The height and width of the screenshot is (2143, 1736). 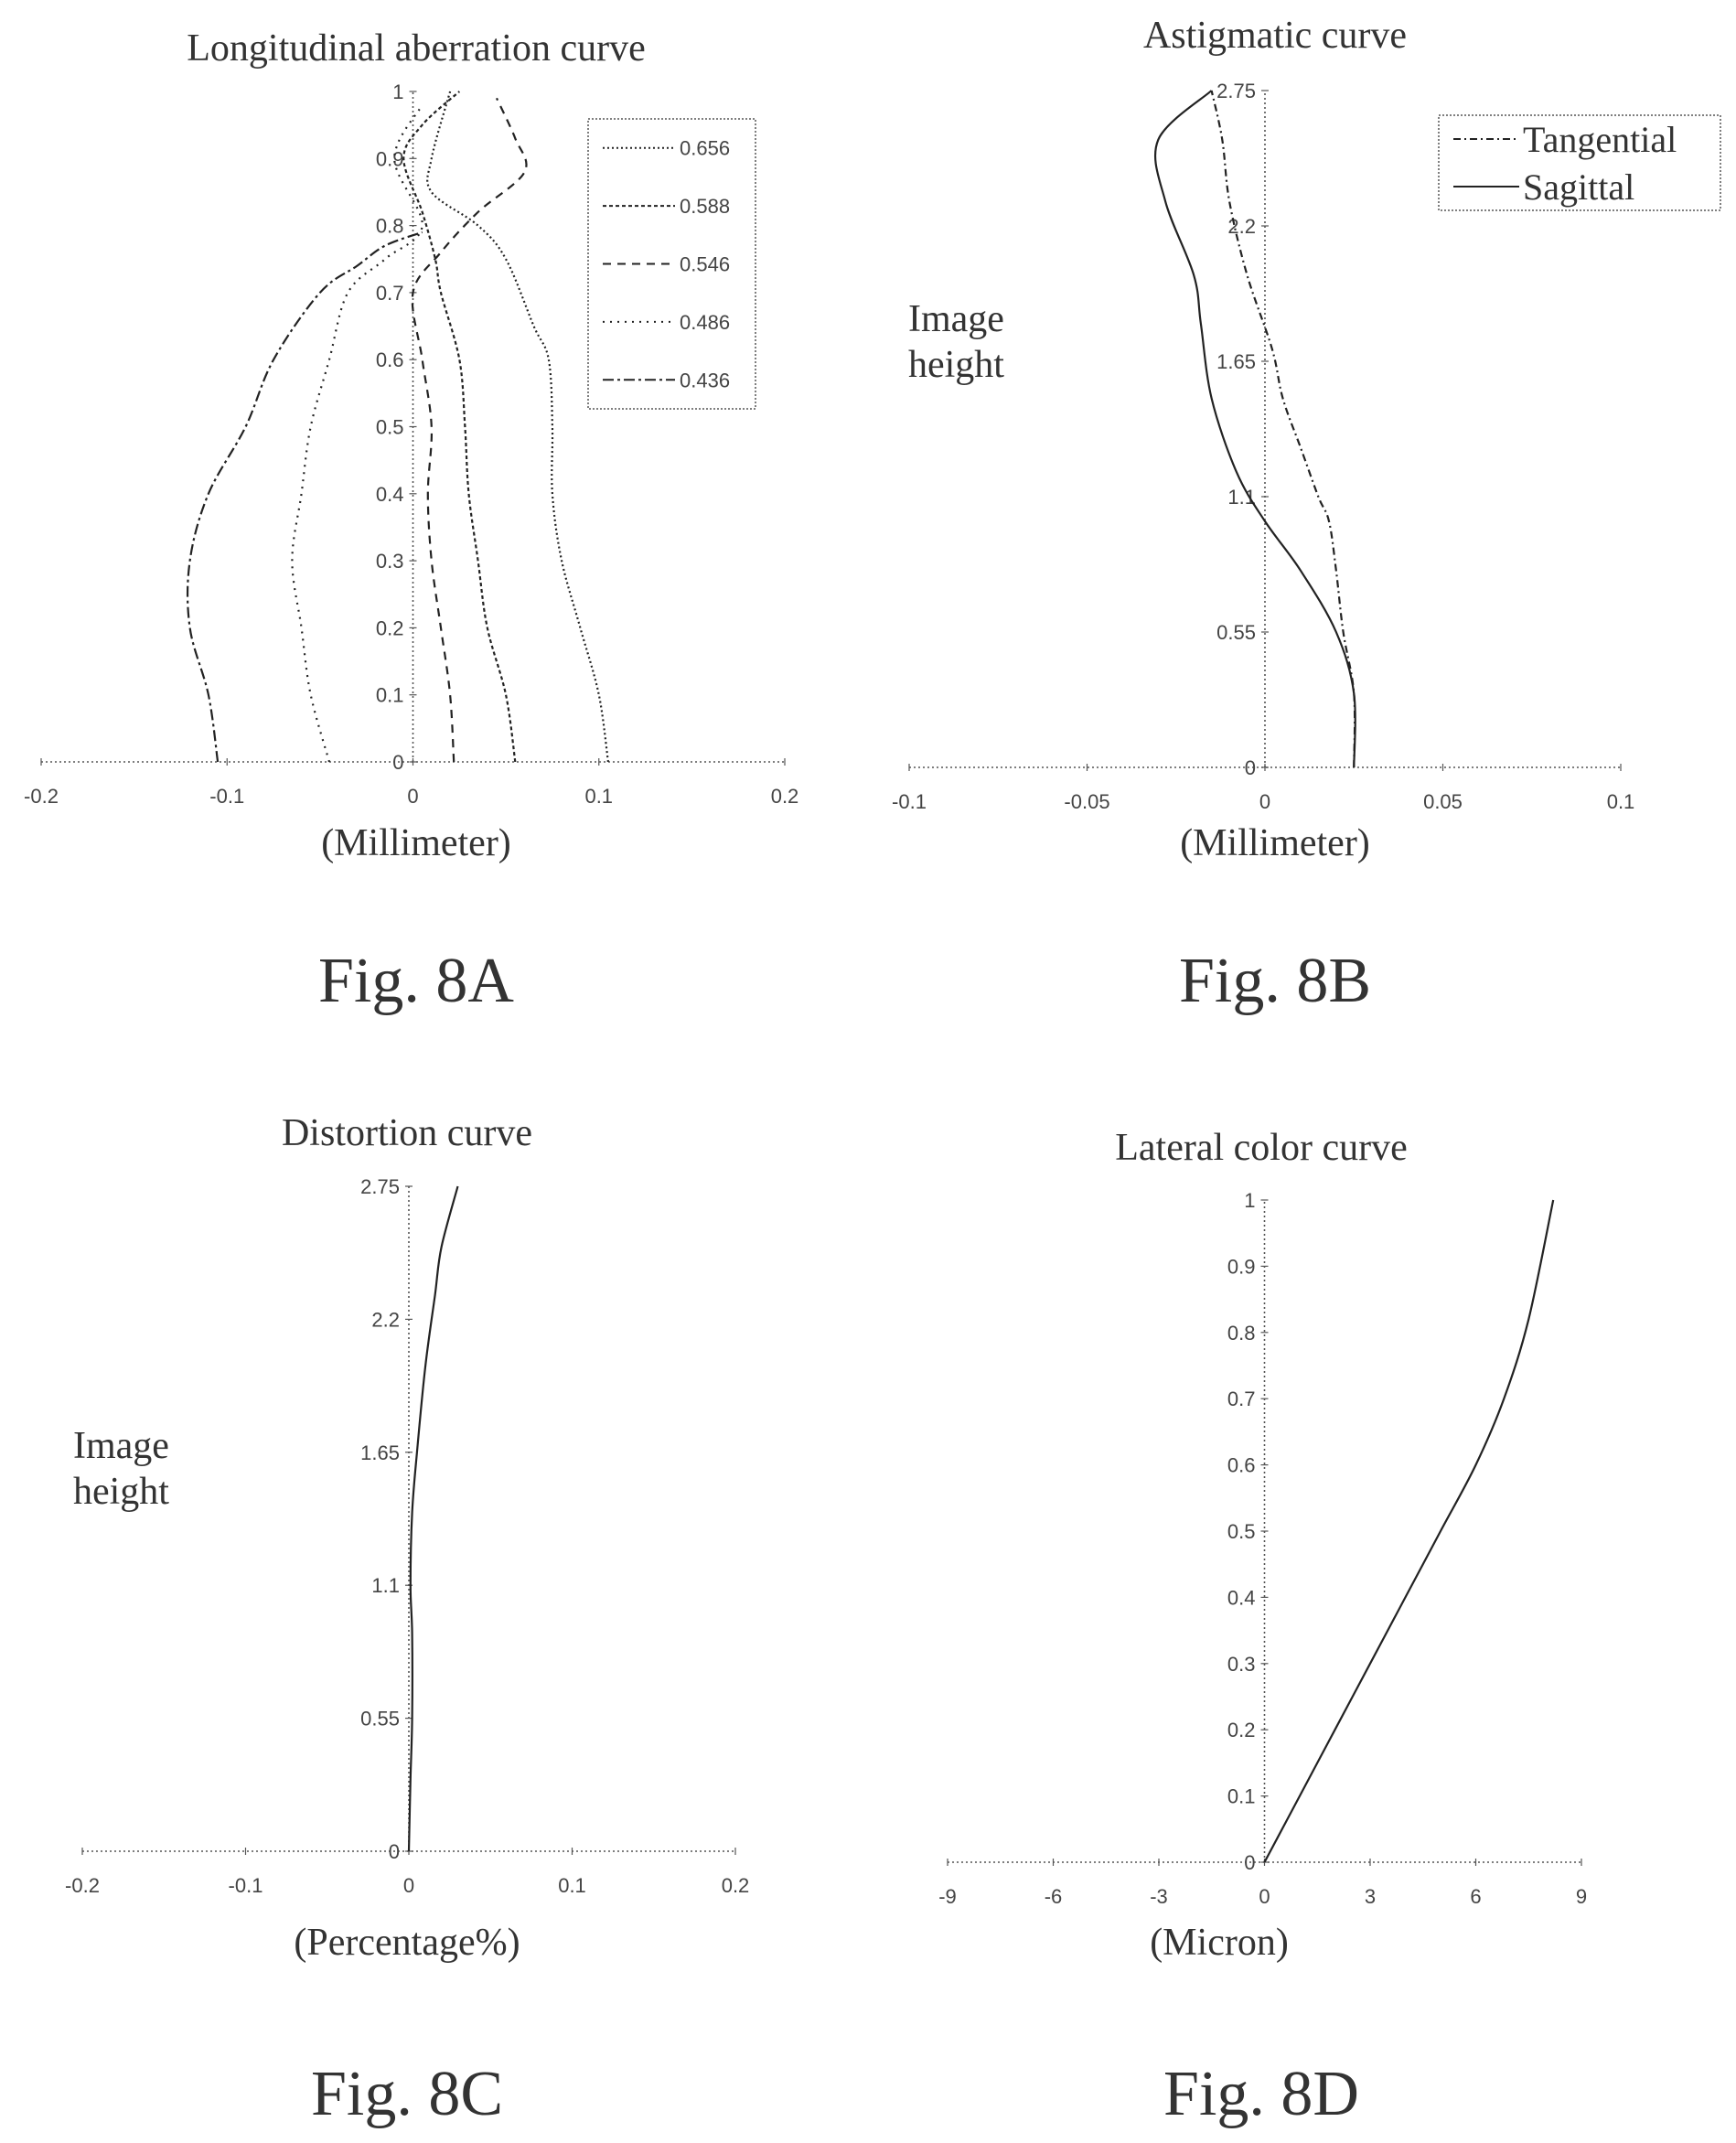 I want to click on x-axis-label: (Micron), so click(x=1219, y=1943).